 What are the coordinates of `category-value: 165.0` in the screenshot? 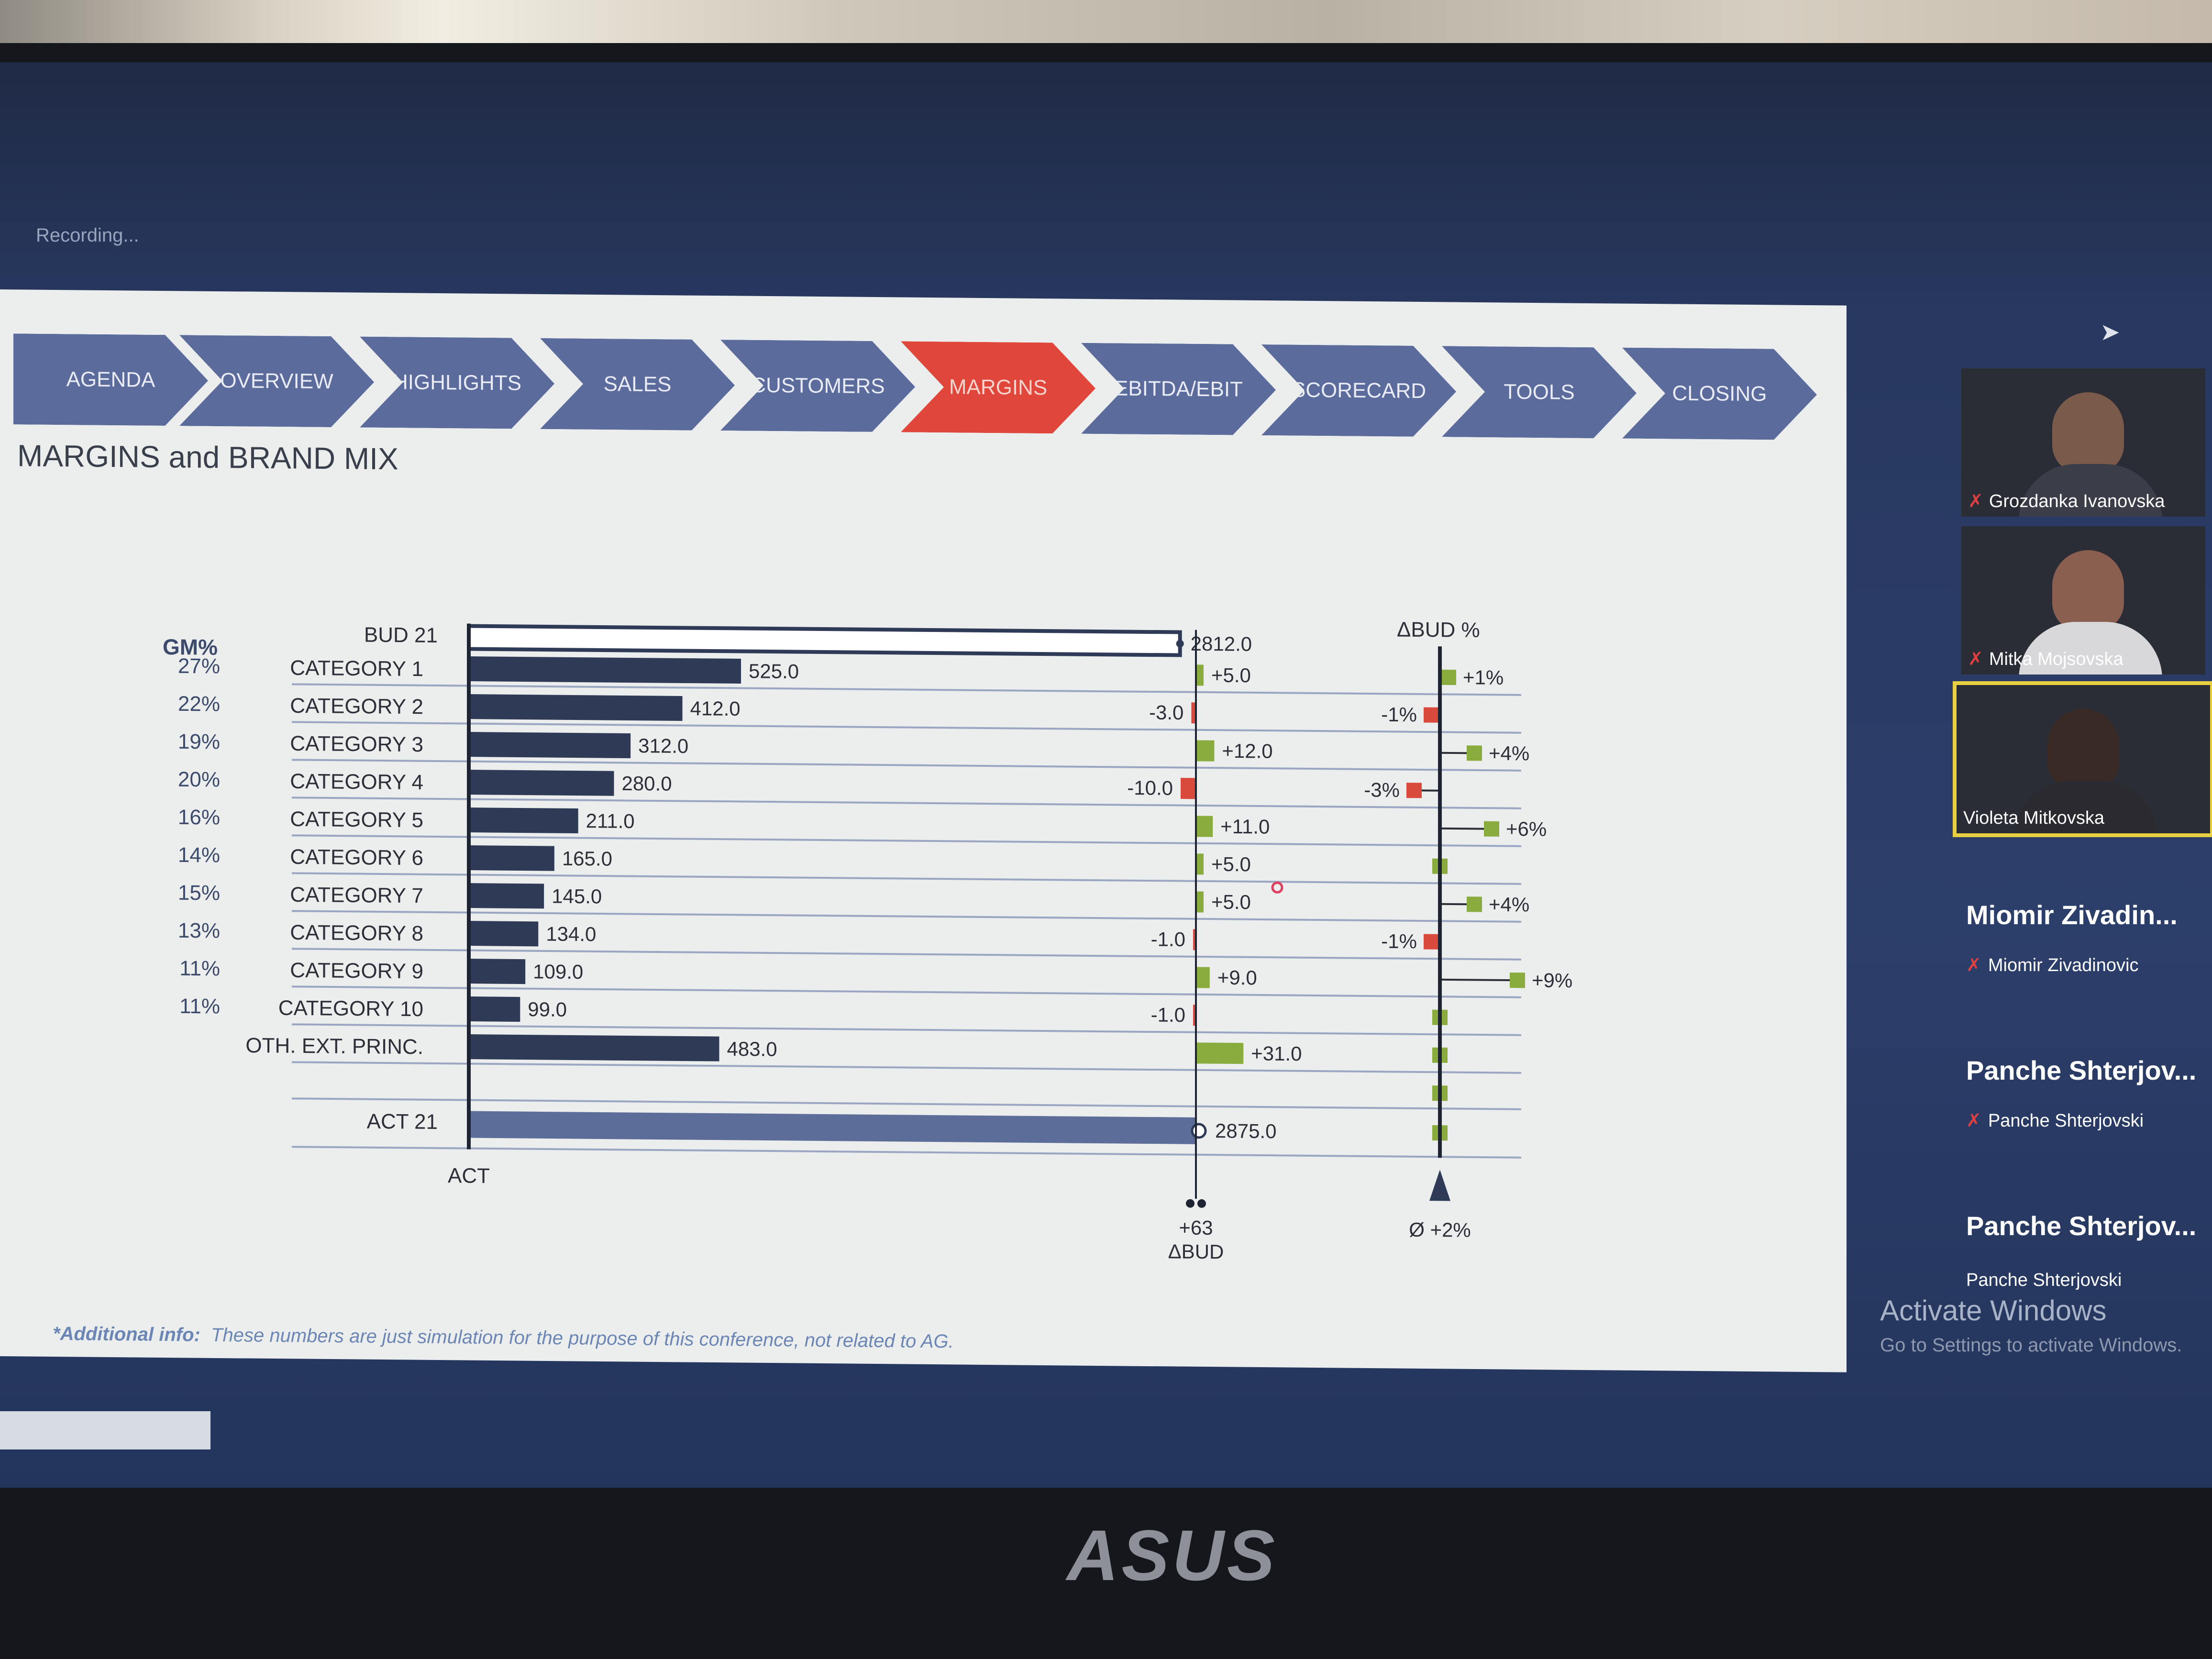 It's located at (587, 858).